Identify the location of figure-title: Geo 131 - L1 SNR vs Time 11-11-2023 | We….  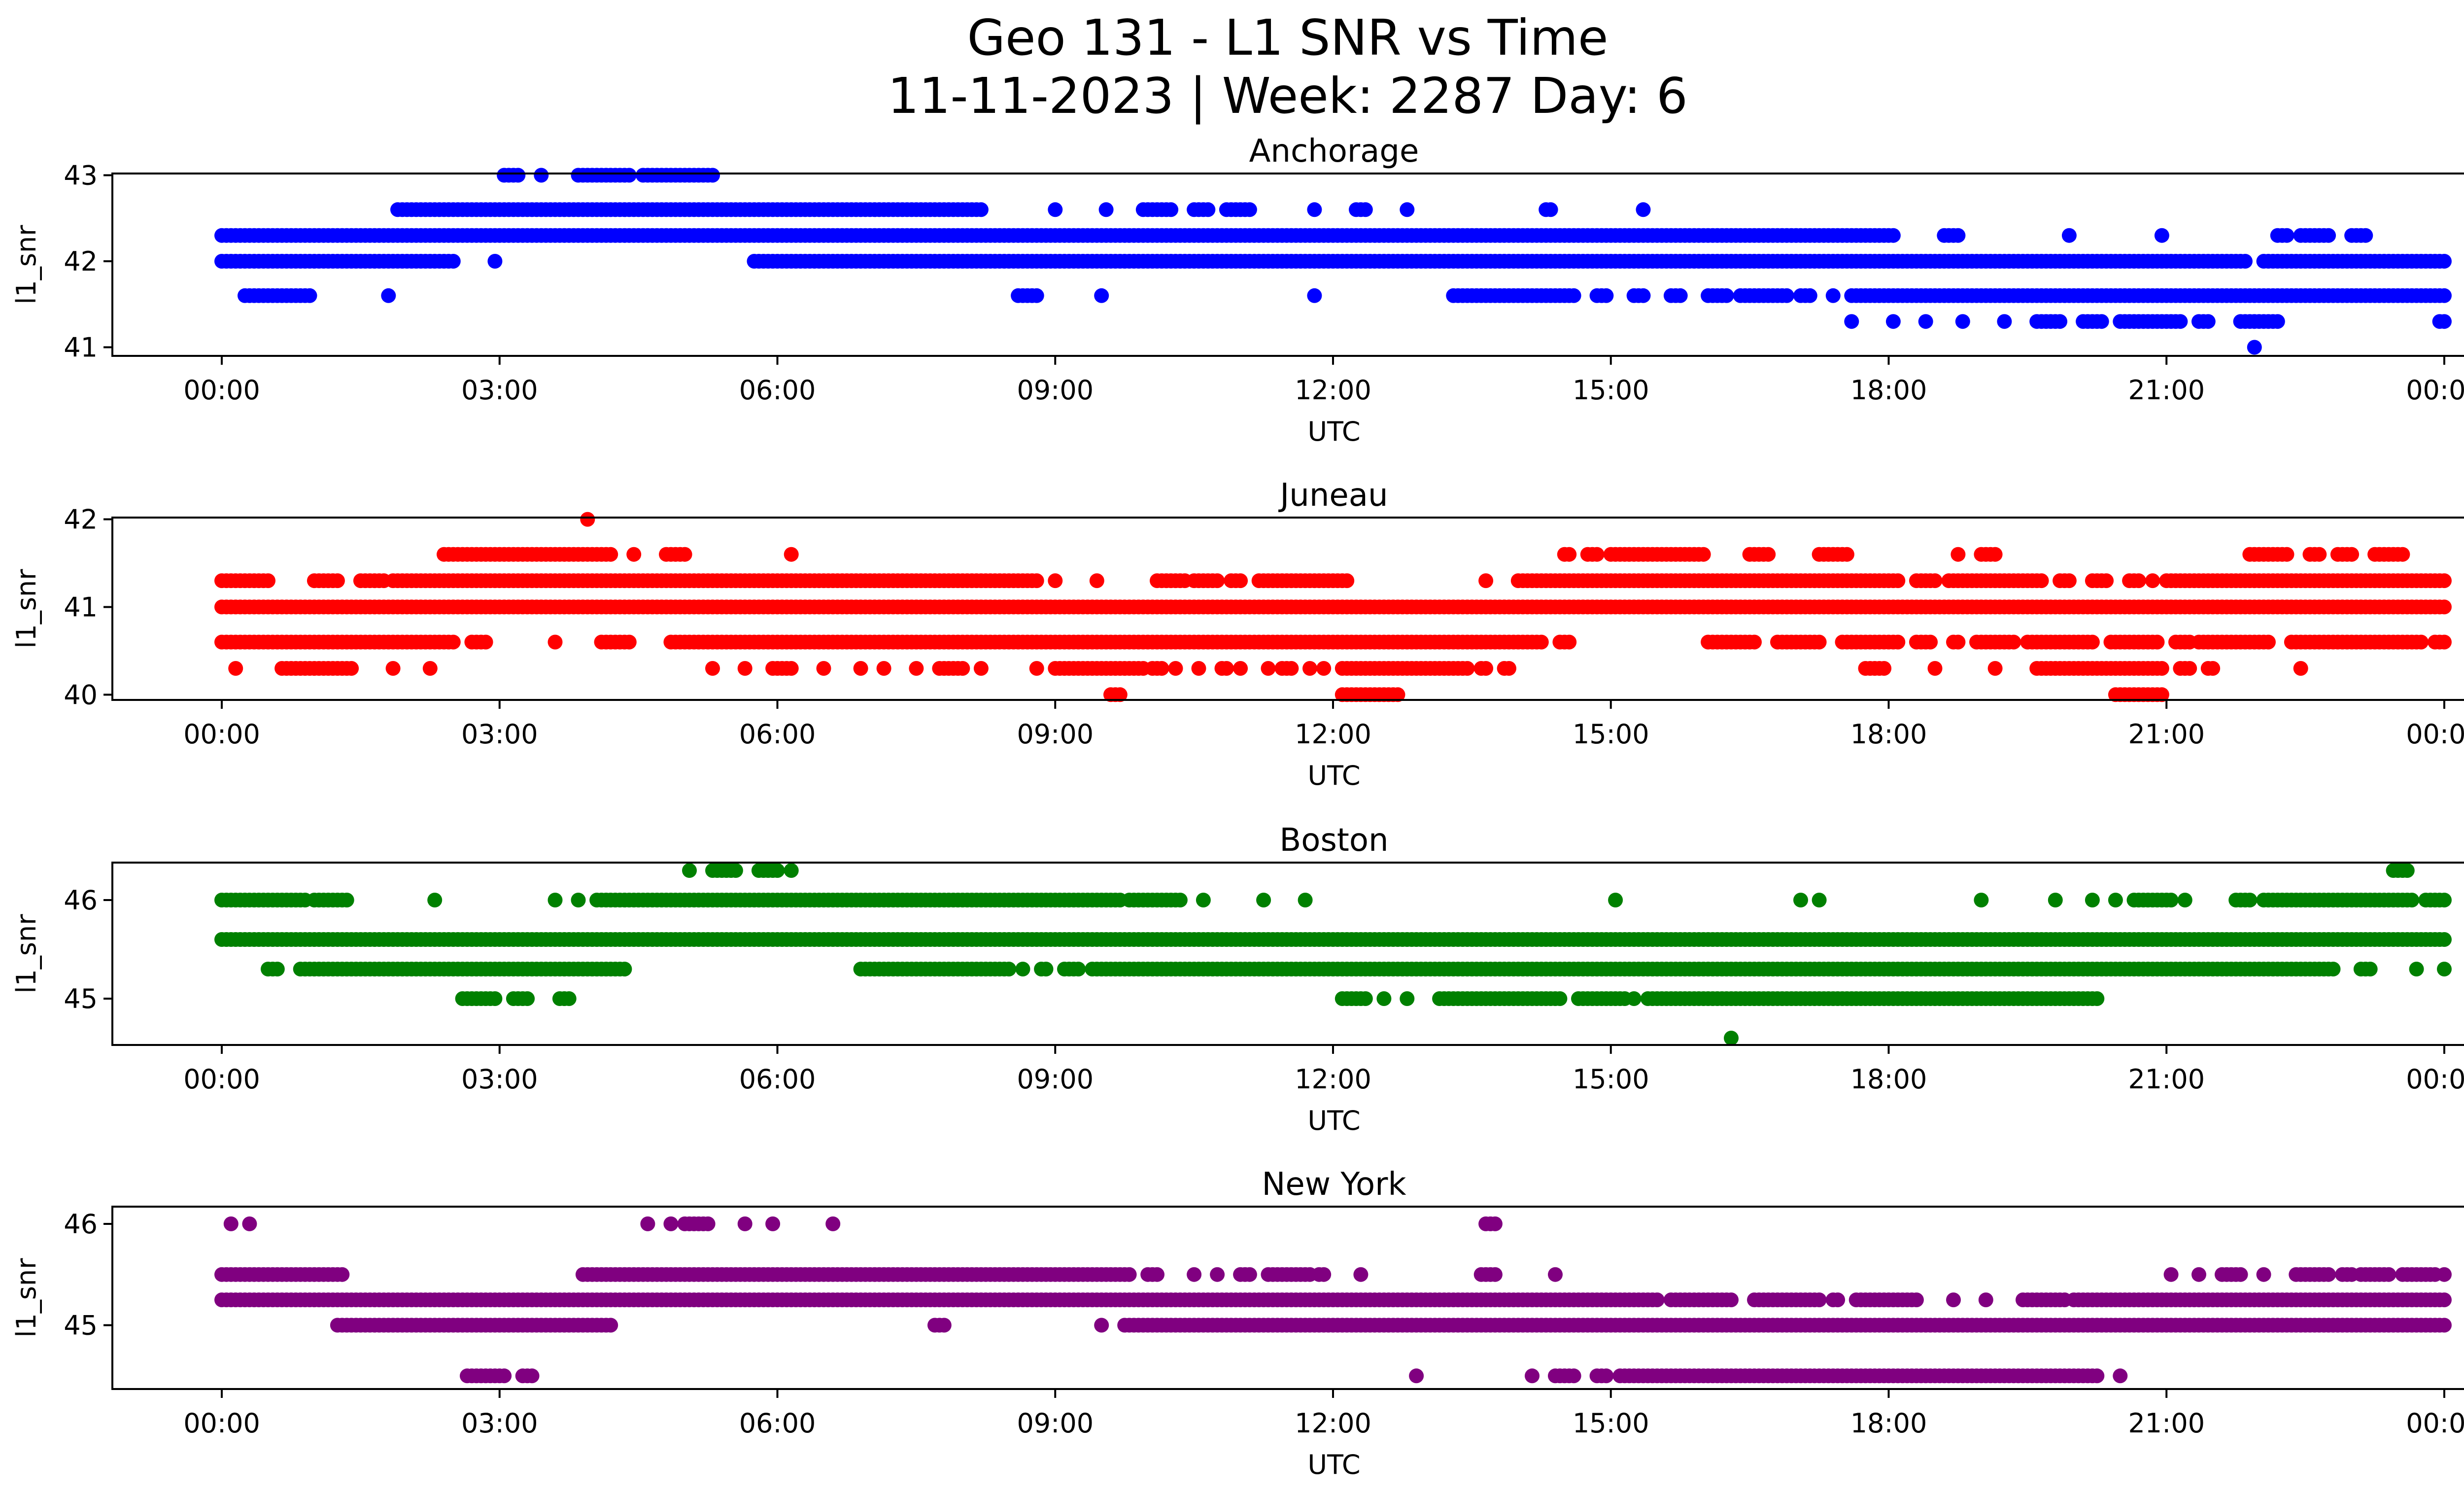
(1232, 67).